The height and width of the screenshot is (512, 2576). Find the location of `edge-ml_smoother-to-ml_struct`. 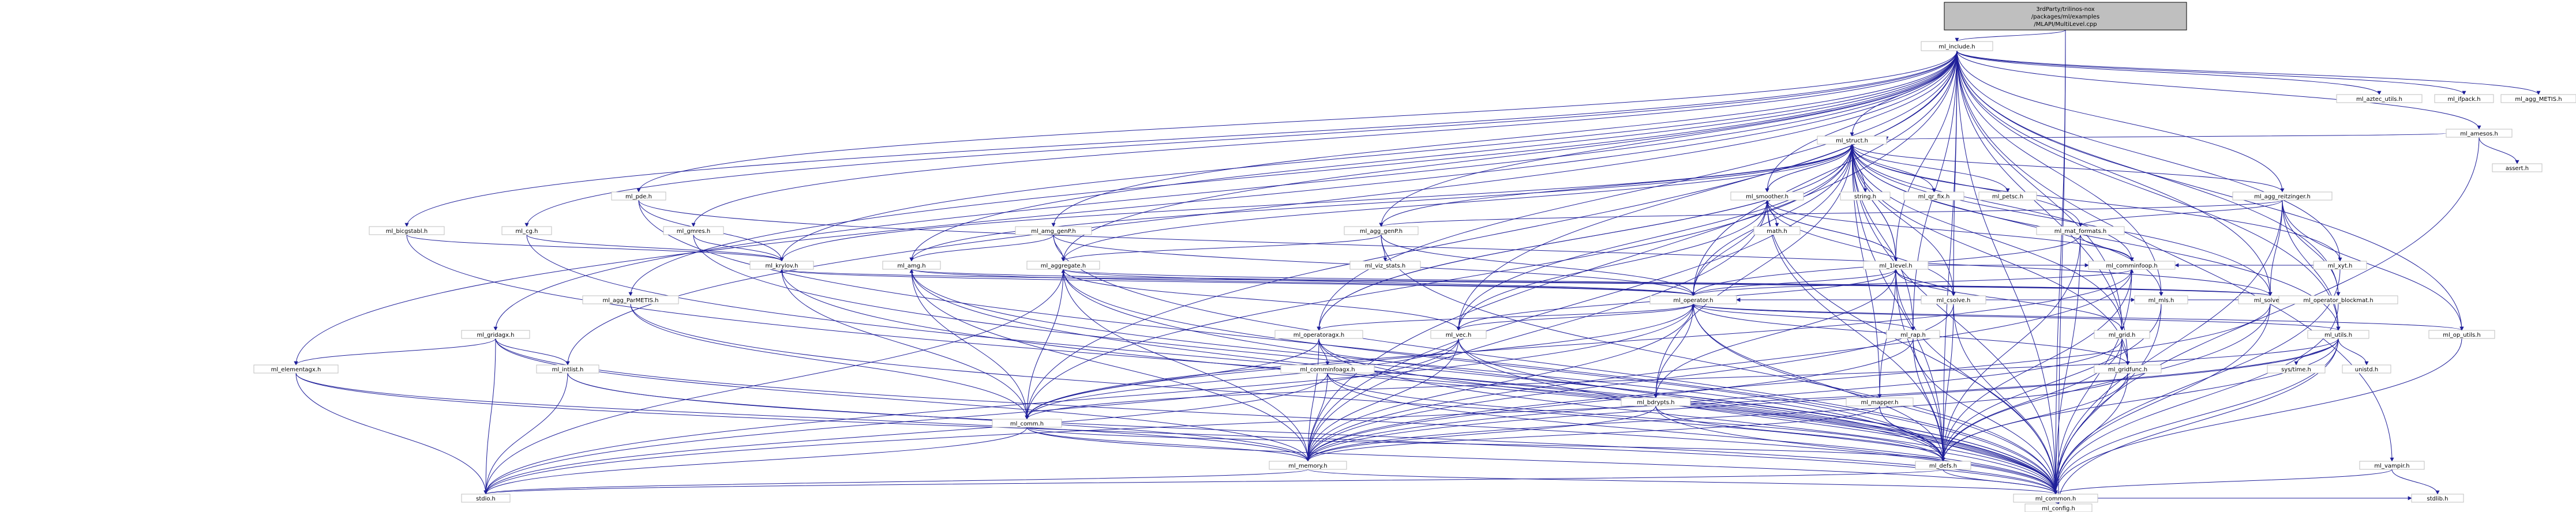

edge-ml_smoother-to-ml_struct is located at coordinates (1810, 168).